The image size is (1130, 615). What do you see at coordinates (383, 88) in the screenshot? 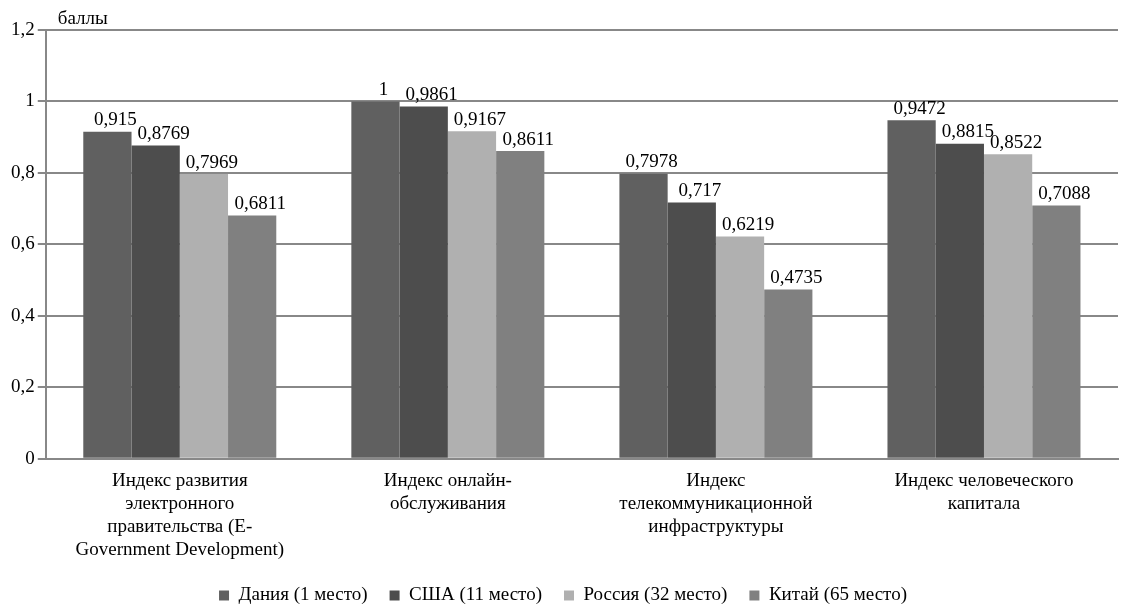
I see `data-label: 1` at bounding box center [383, 88].